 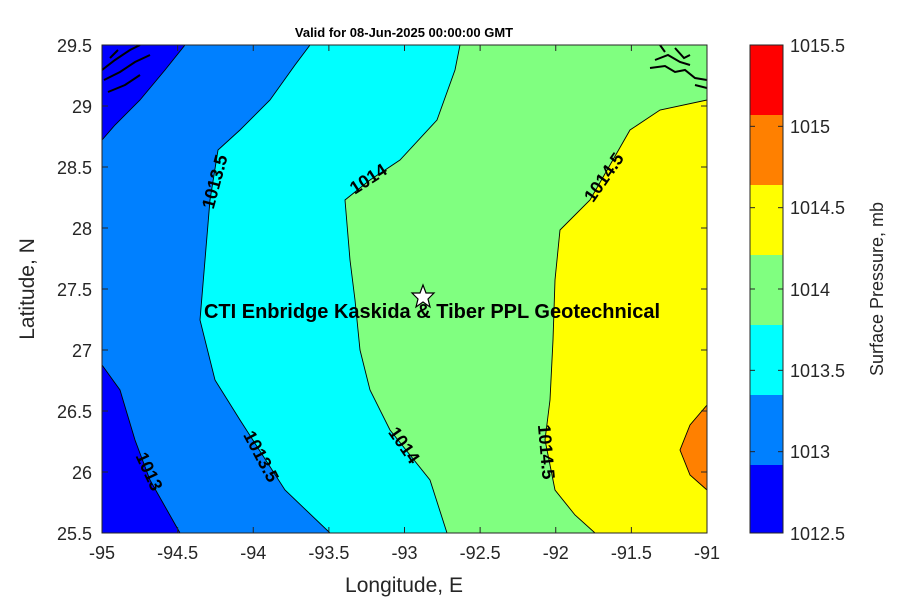 I want to click on colorbar-tick-label: 1014.5, so click(x=817, y=208).